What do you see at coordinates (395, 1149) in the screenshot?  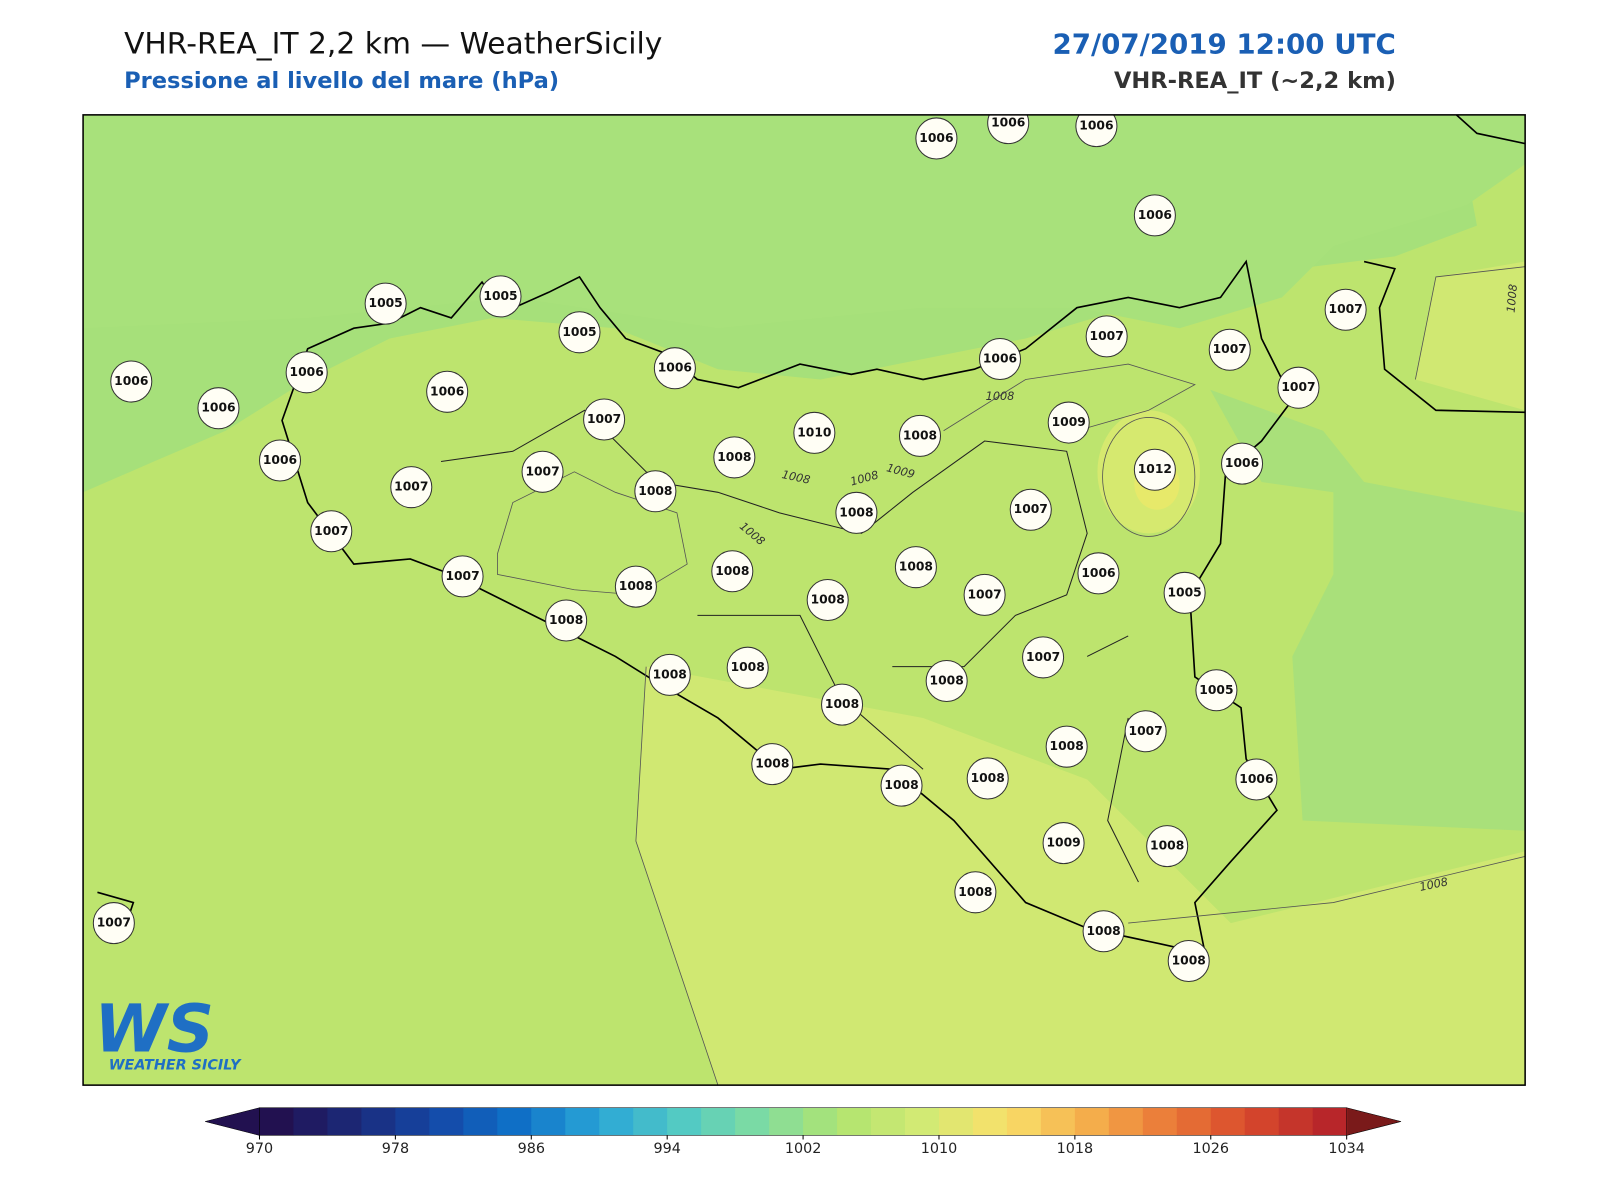 I see `colorbar-tick-label: 978` at bounding box center [395, 1149].